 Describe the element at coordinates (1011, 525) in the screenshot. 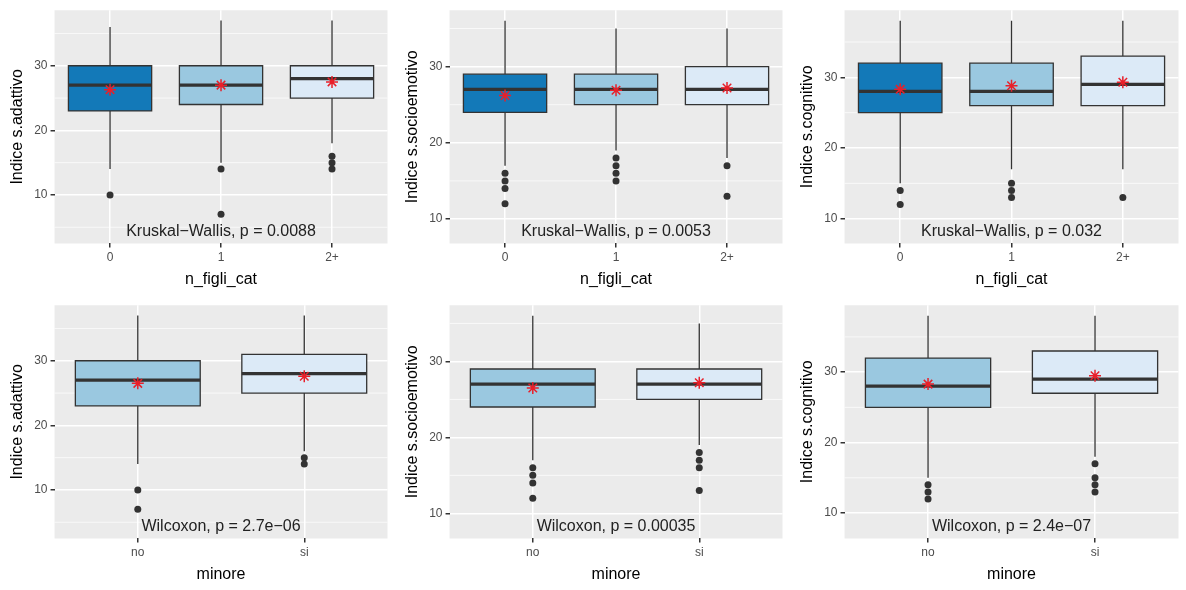

I see `annotation: Wilcoxon, p = 2.4e−07` at that location.